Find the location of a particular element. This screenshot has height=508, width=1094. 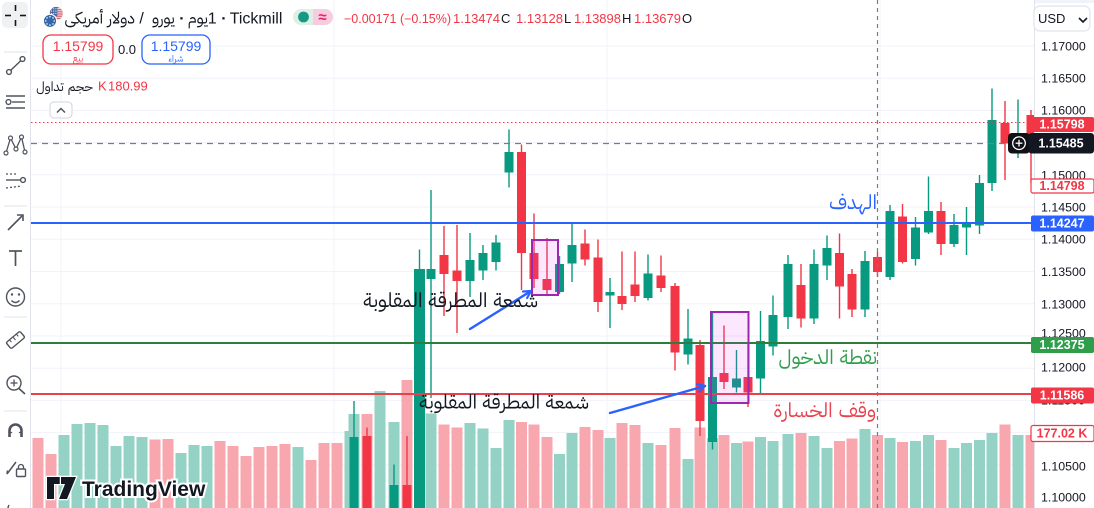

svg-text: −0.00171 (−0.15%) is located at coordinates (397, 19).